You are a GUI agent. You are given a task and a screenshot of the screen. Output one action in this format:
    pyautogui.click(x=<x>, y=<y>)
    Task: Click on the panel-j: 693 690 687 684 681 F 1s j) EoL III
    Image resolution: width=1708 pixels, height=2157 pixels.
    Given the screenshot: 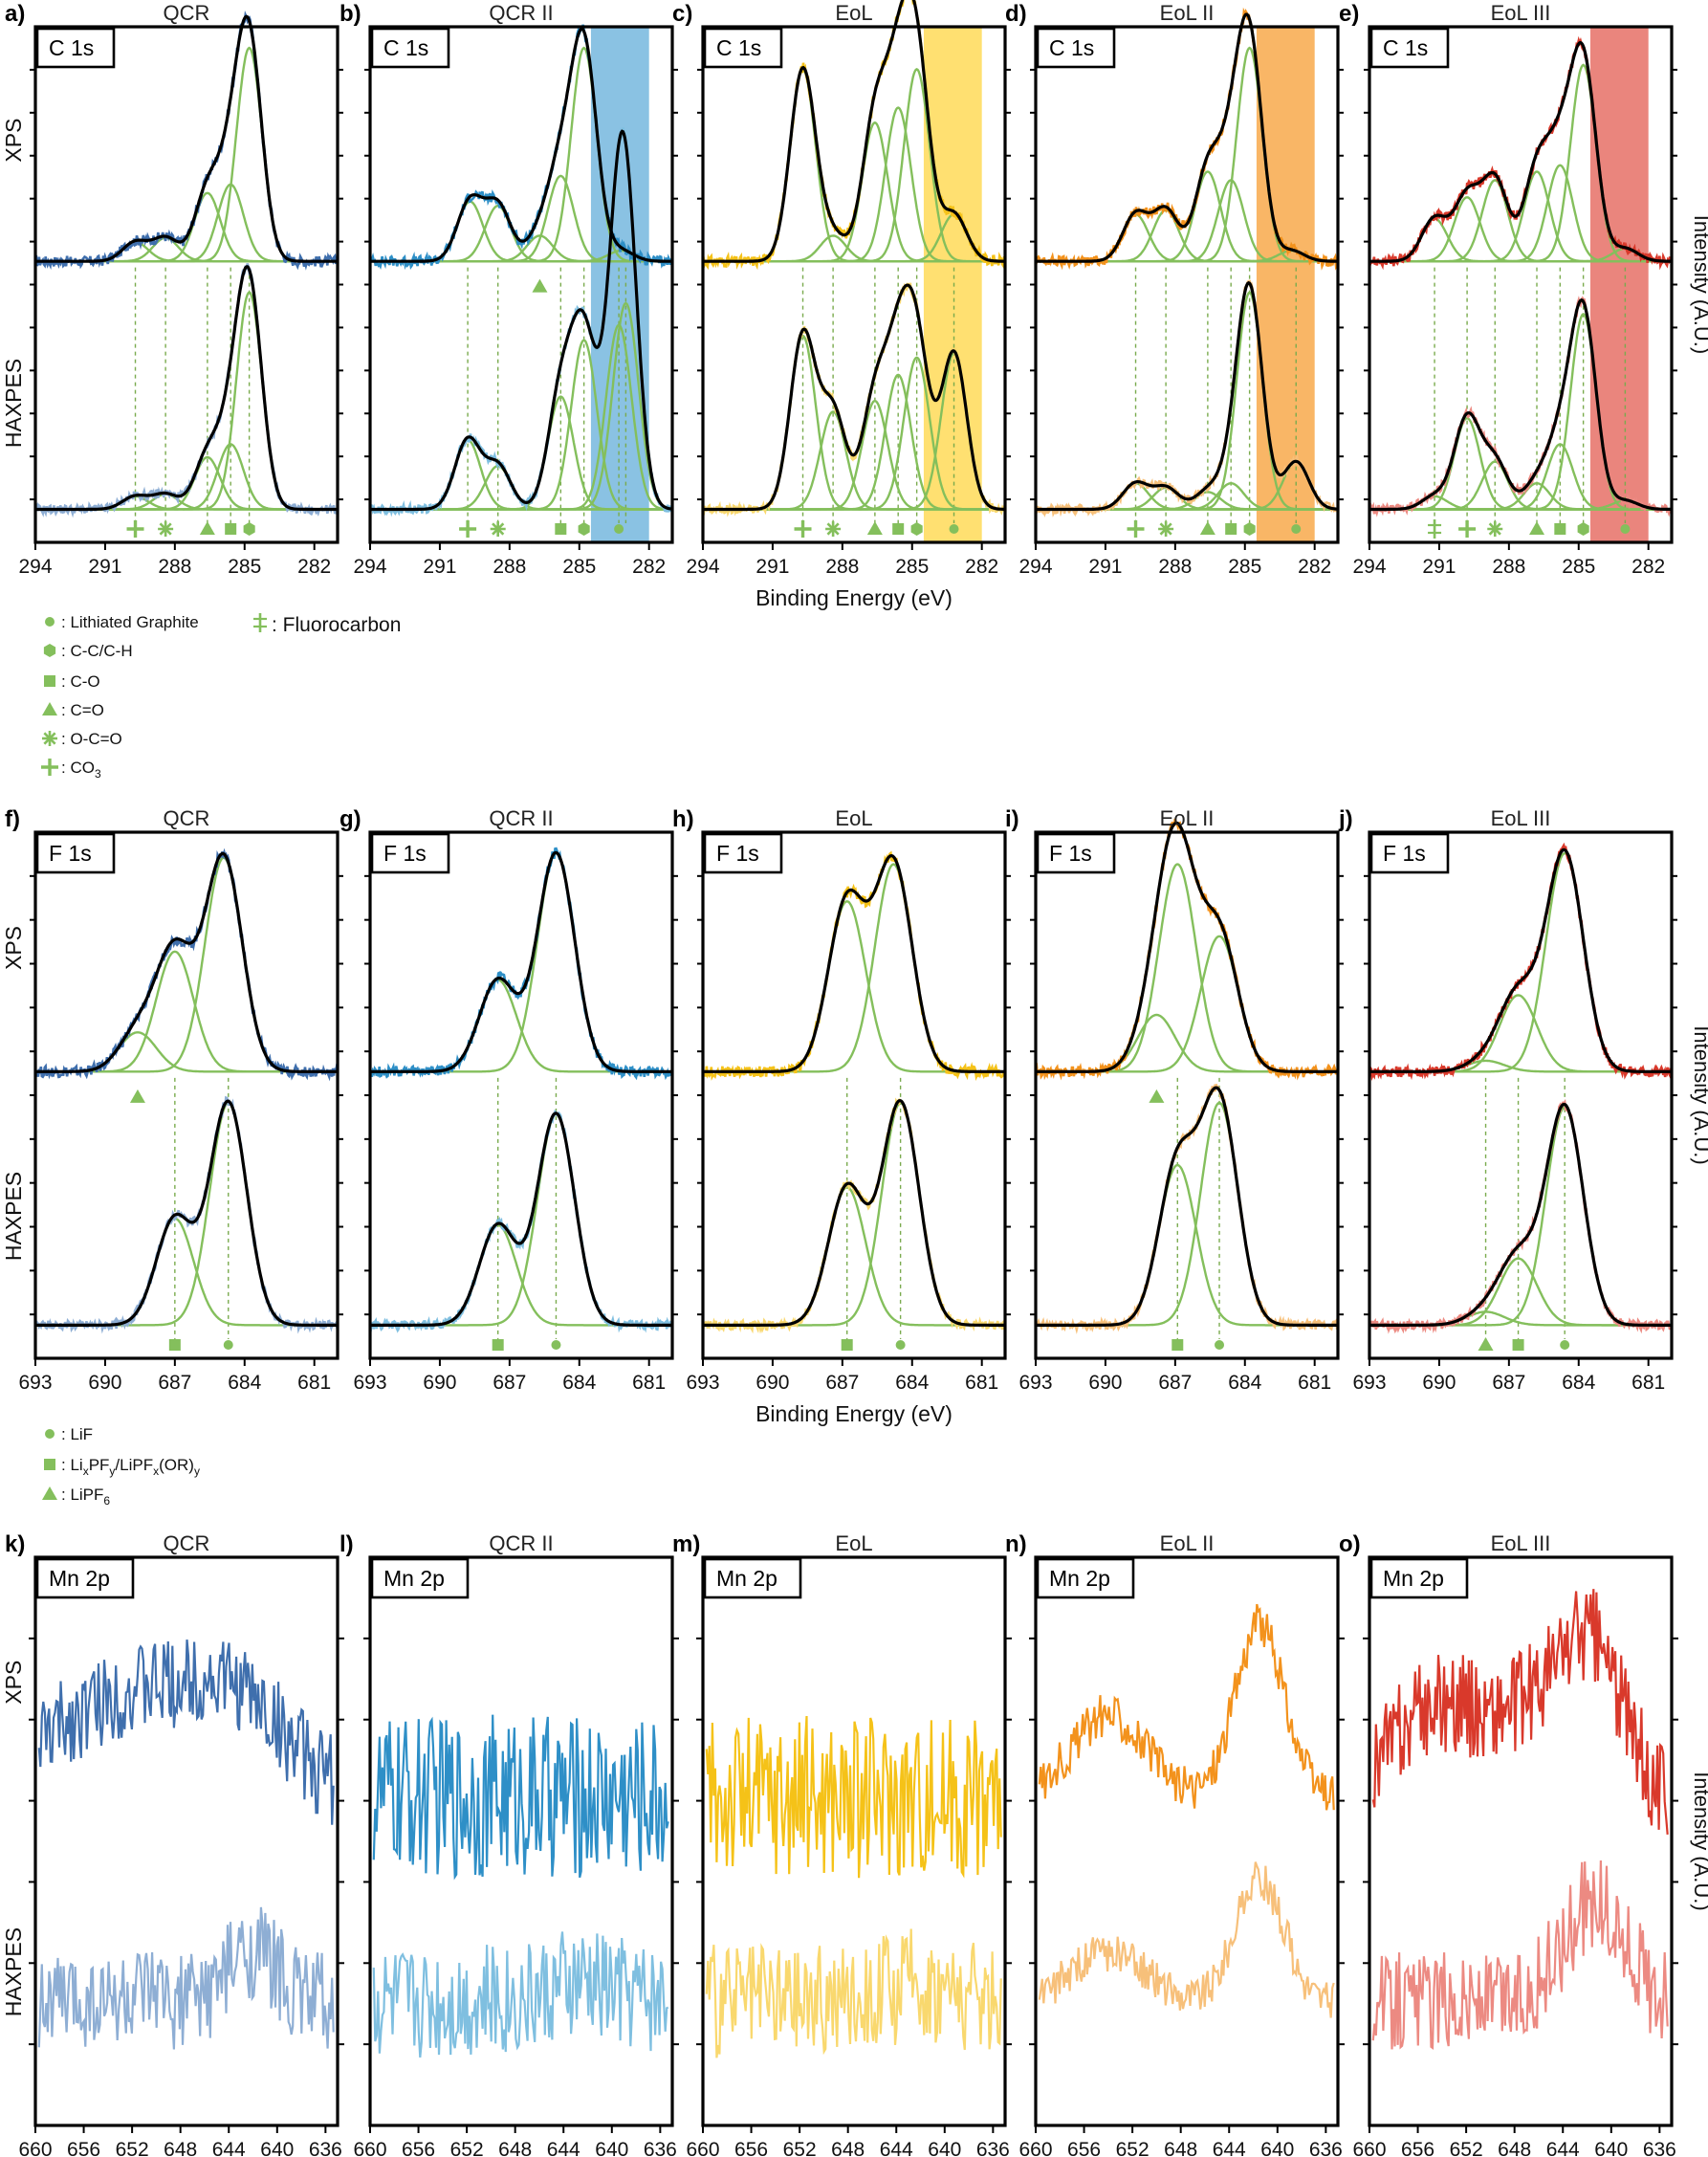 What is the action you would take?
    pyautogui.click(x=1507, y=1100)
    